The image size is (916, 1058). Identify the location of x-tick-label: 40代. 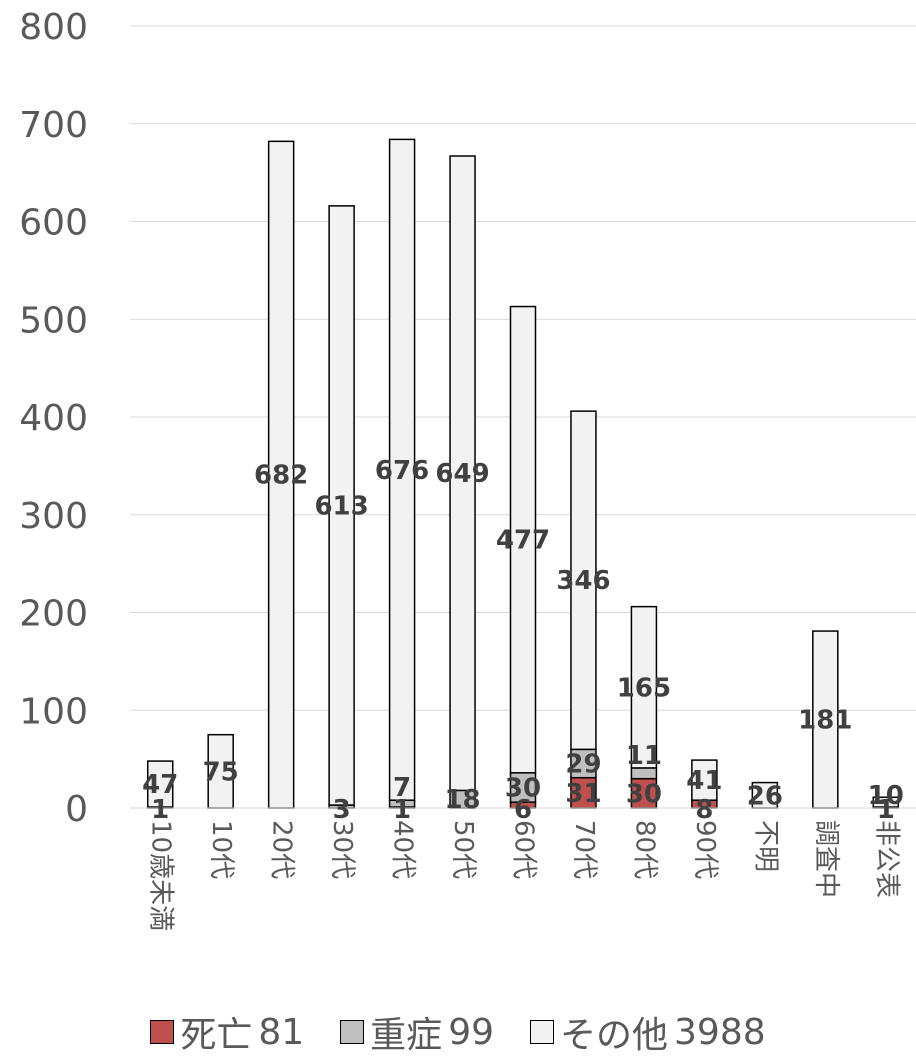
(403, 849).